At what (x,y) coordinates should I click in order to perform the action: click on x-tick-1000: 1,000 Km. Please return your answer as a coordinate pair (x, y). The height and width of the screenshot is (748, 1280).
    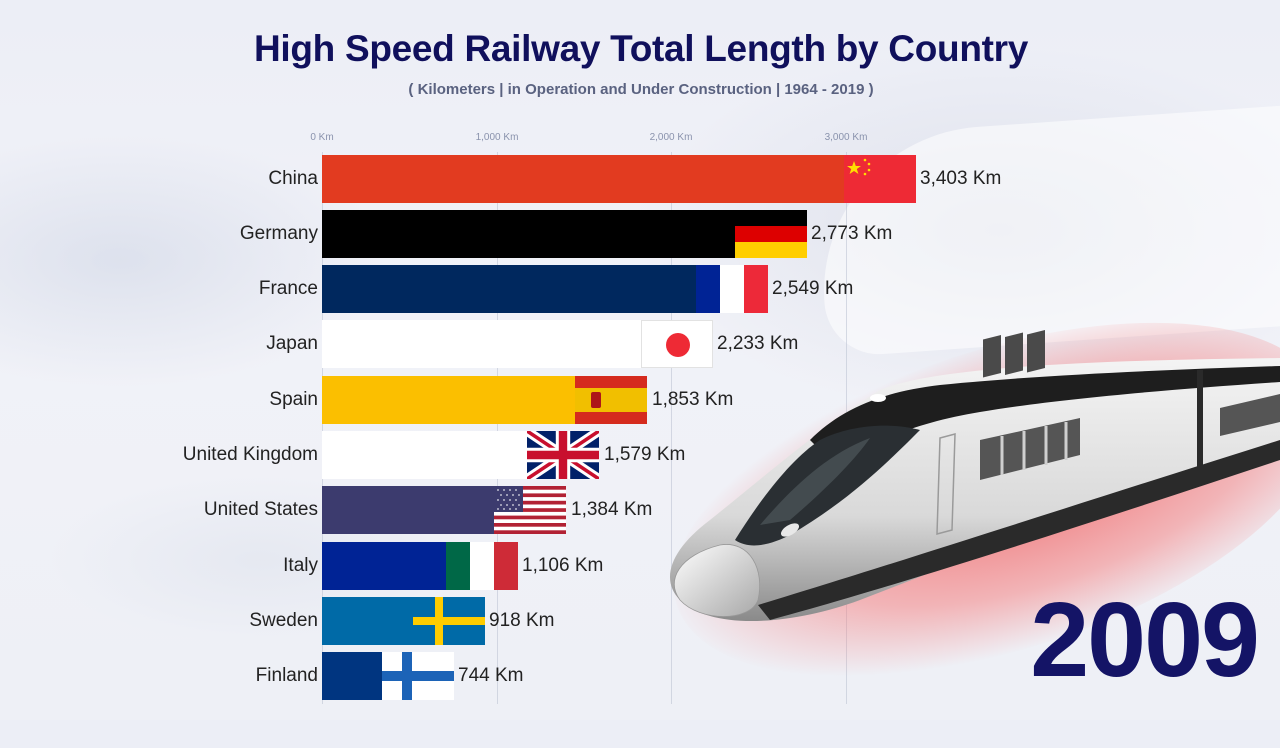
    Looking at the image, I should click on (497, 137).